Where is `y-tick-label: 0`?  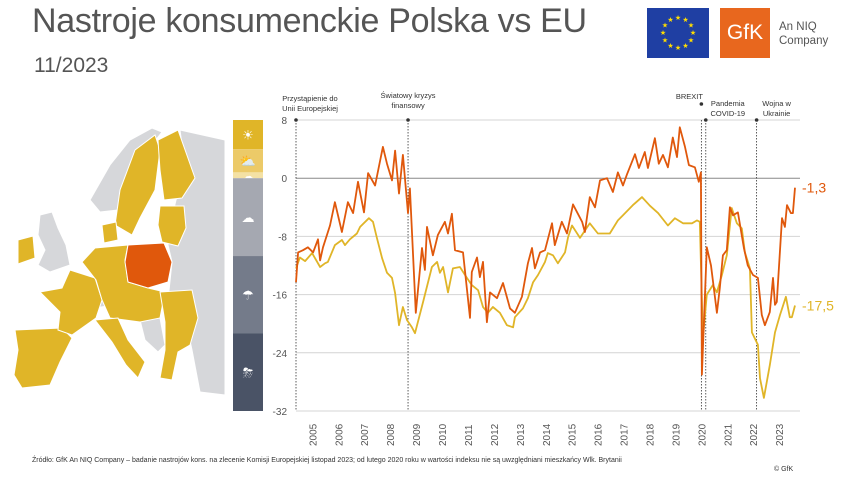
y-tick-label: 0 is located at coordinates (284, 179).